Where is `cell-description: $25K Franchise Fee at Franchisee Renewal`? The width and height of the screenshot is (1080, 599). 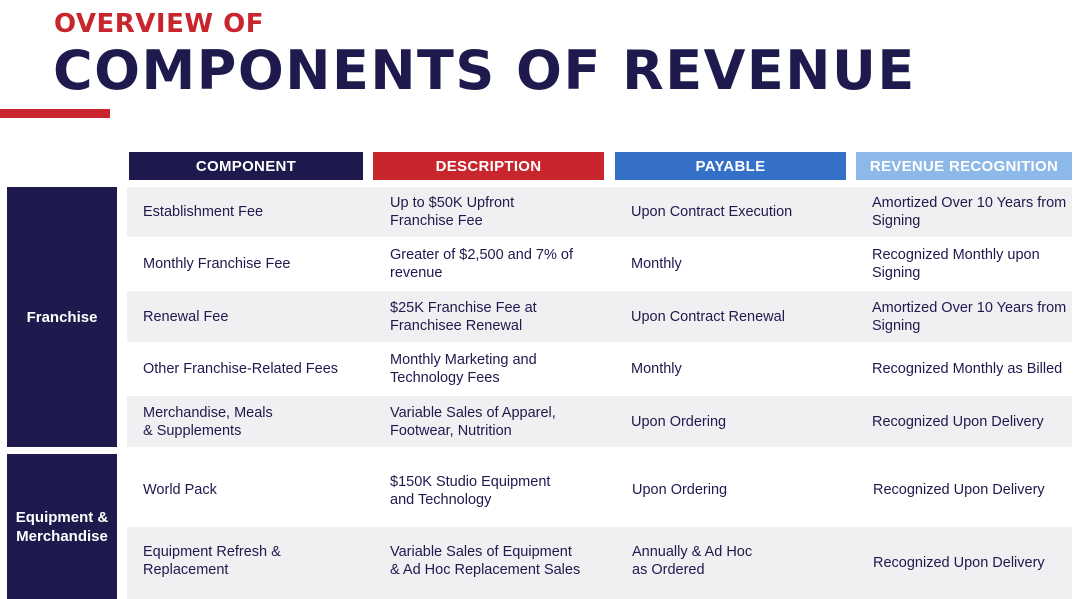 cell-description: $25K Franchise Fee at Franchisee Renewal is located at coordinates (463, 316).